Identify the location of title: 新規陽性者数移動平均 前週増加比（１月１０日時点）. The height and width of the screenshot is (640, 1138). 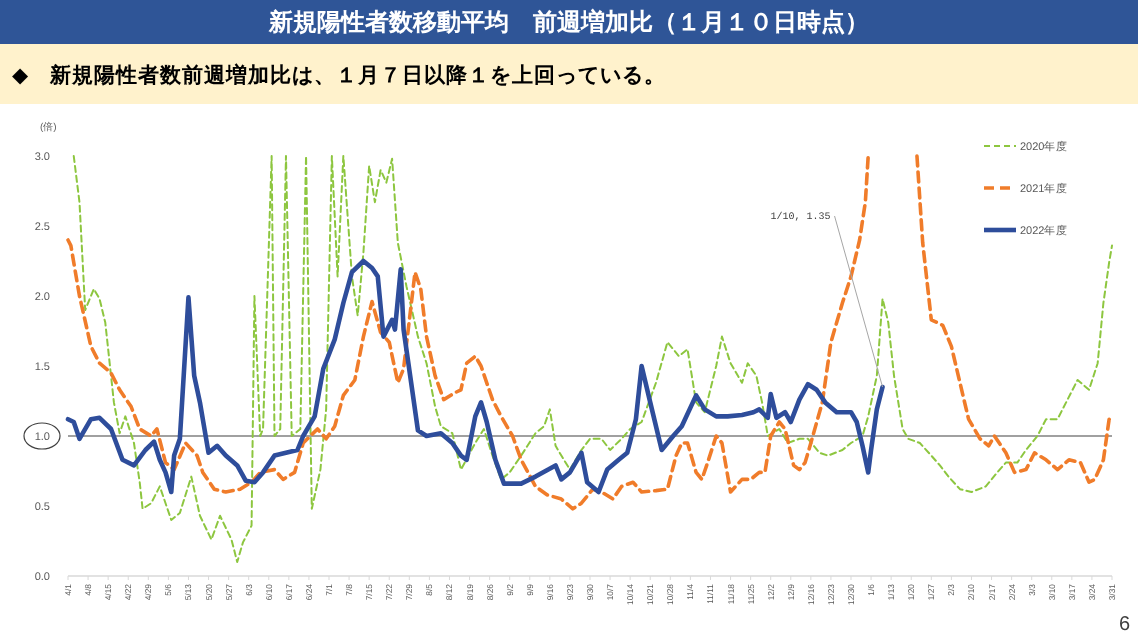
(569, 22).